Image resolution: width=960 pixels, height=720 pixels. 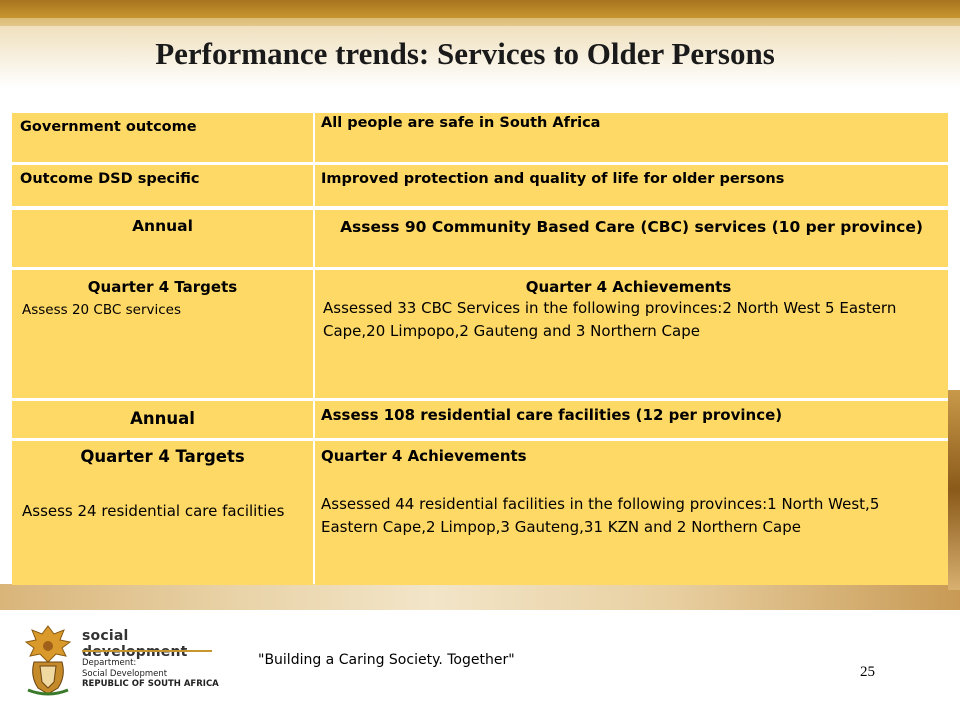 What do you see at coordinates (162, 287) in the screenshot?
I see `cbc-targets-heading: Quarter 4 Targets` at bounding box center [162, 287].